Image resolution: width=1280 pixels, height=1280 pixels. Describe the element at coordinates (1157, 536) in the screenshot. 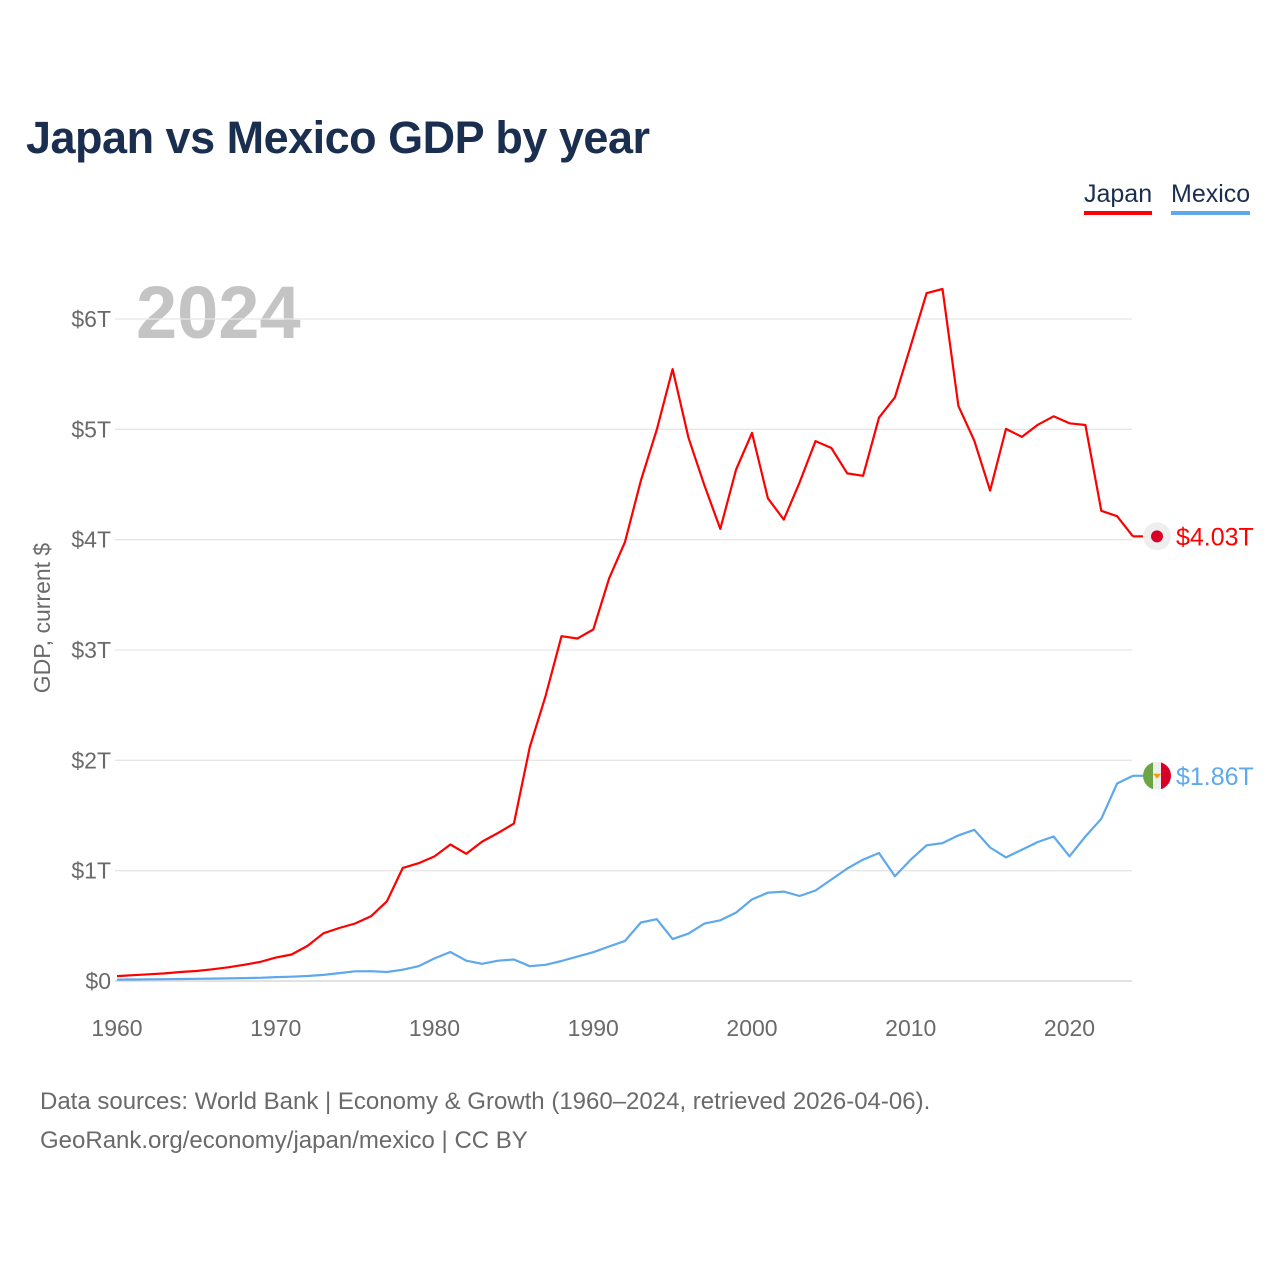

I see `japan-flag-icon` at that location.